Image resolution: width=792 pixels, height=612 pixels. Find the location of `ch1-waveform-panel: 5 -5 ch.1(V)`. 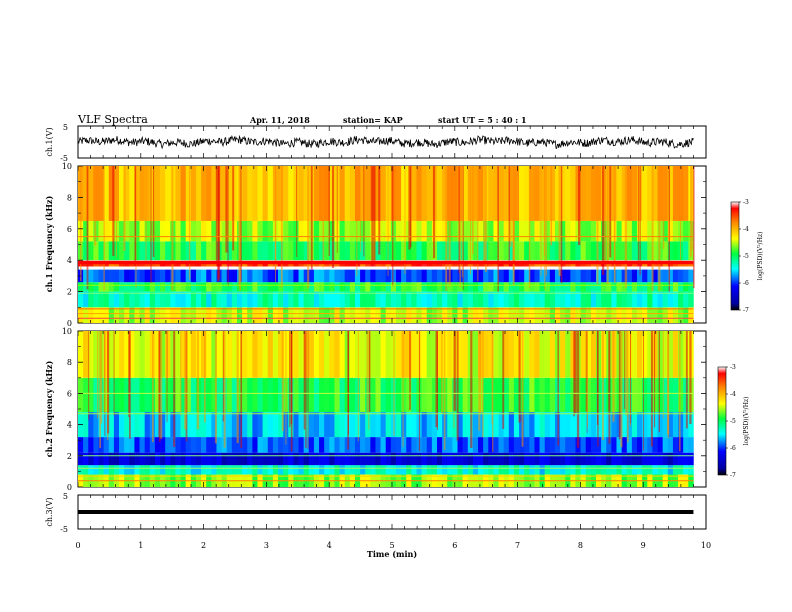

ch1-waveform-panel: 5 -5 ch.1(V) is located at coordinates (376, 143).